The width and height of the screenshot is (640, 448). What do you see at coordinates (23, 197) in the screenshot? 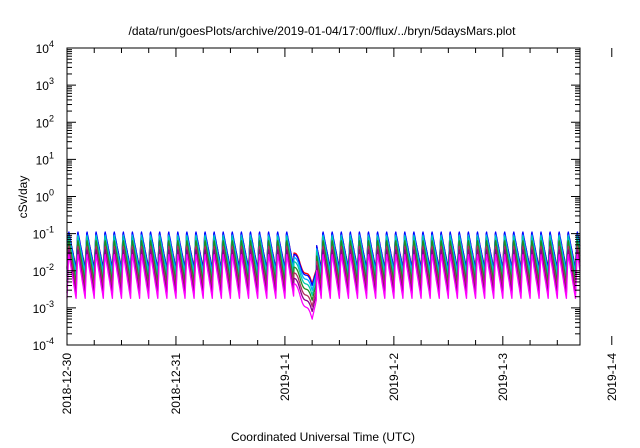
I see `y-axis-label: cSv/day` at bounding box center [23, 197].